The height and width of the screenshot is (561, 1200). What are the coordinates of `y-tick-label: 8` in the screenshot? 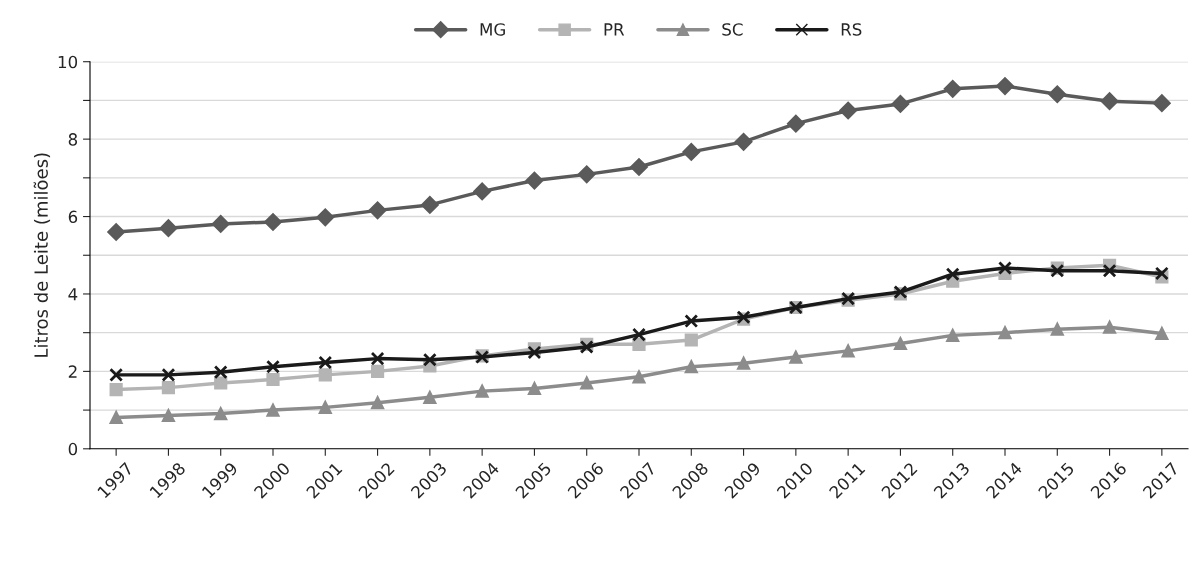 It's located at (73, 139).